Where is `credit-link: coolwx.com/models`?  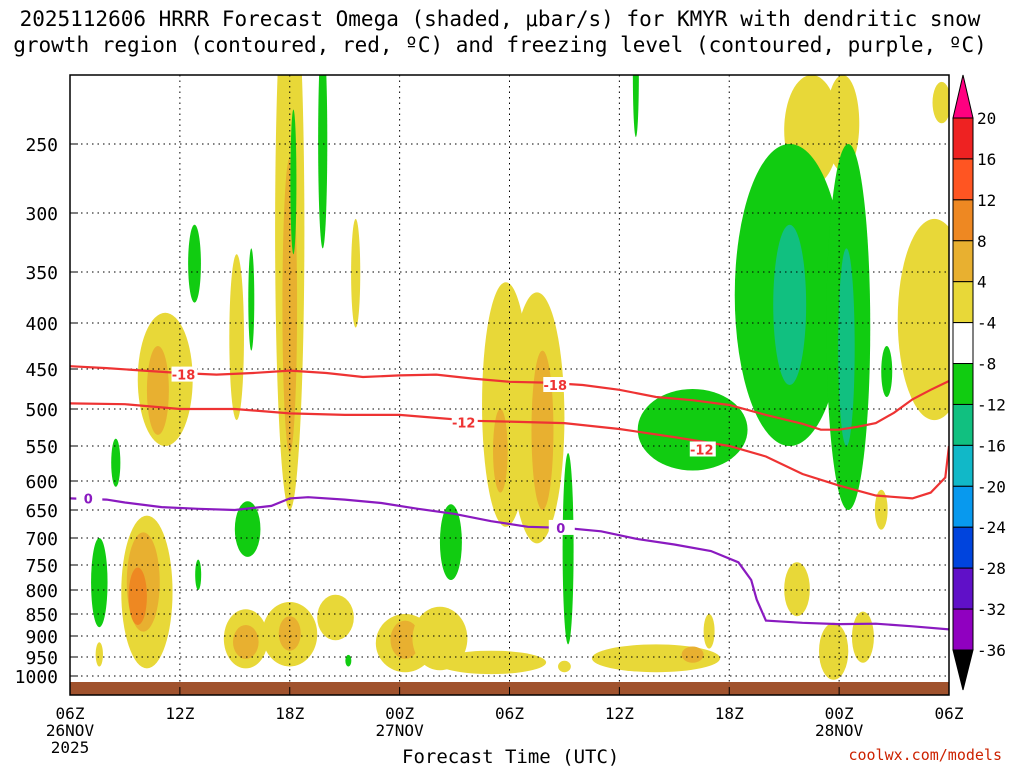 credit-link: coolwx.com/models is located at coordinates (925, 755).